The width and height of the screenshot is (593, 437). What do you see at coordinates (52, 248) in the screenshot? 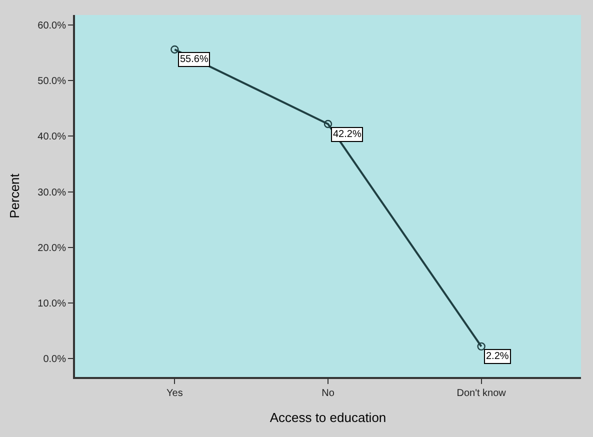
I see `y-tick-label: 20.0%` at bounding box center [52, 248].